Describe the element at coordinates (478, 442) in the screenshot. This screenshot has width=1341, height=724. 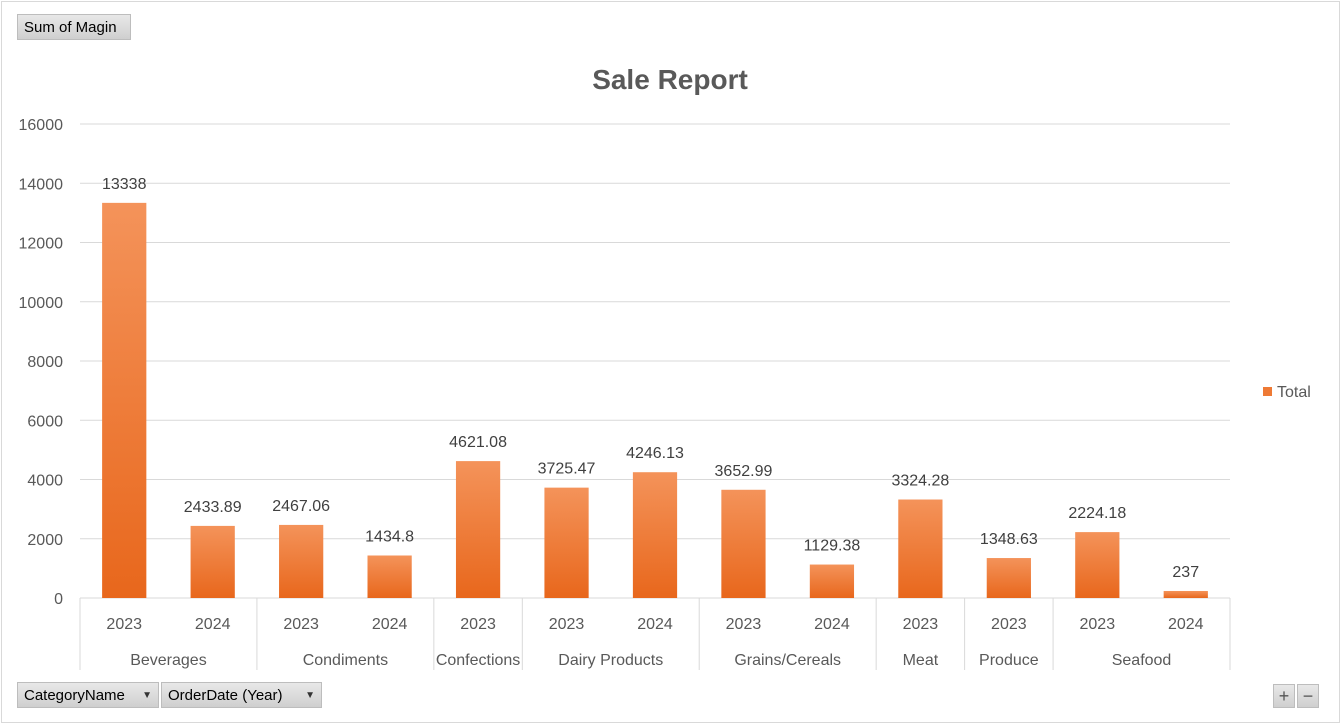
I see `data-label: 4621.08` at that location.